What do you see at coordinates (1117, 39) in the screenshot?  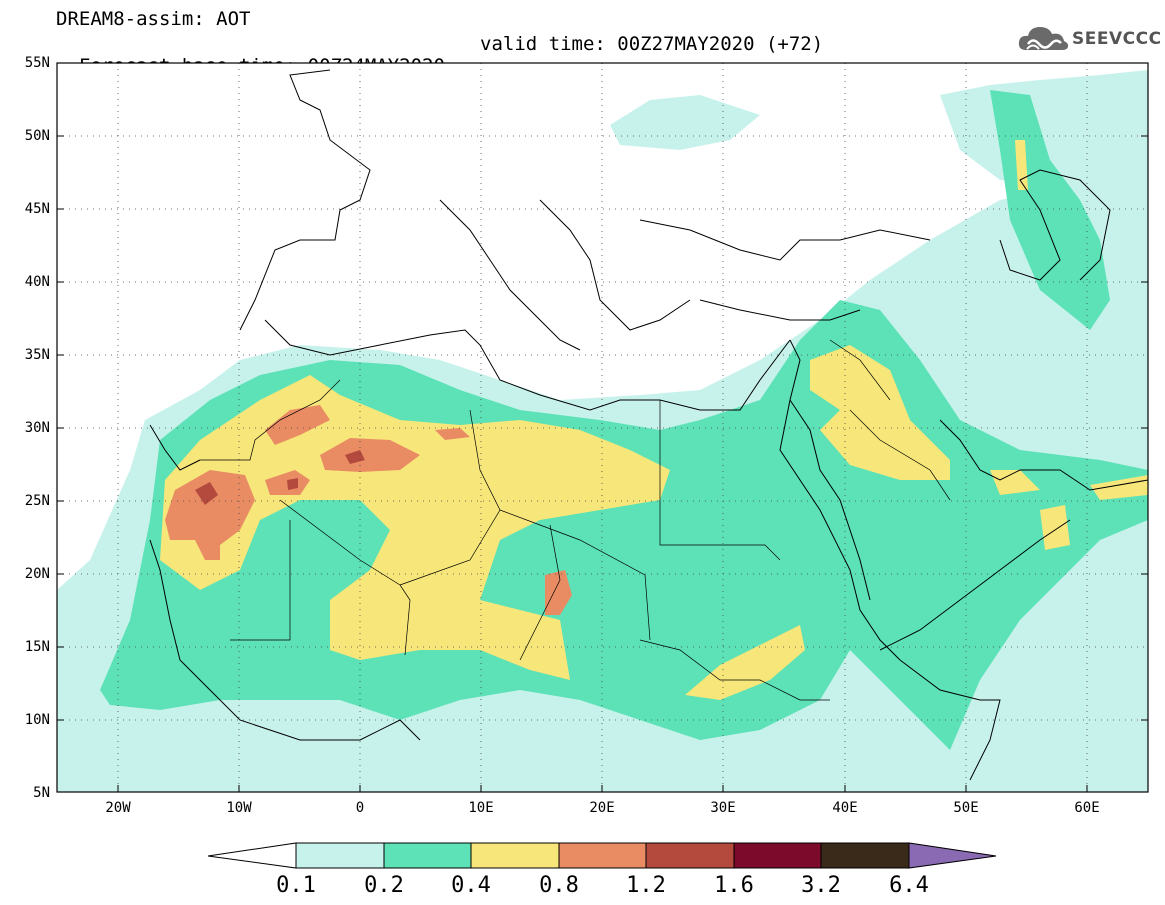 I see `logo-text: SEEVCCC` at bounding box center [1117, 39].